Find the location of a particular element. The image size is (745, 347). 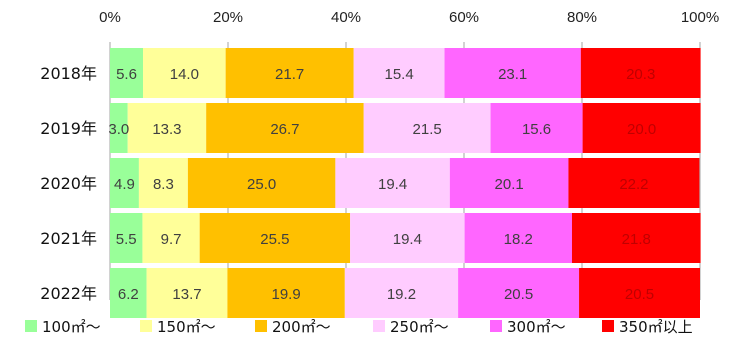

legend-label: 350㎡以上 is located at coordinates (656, 327).